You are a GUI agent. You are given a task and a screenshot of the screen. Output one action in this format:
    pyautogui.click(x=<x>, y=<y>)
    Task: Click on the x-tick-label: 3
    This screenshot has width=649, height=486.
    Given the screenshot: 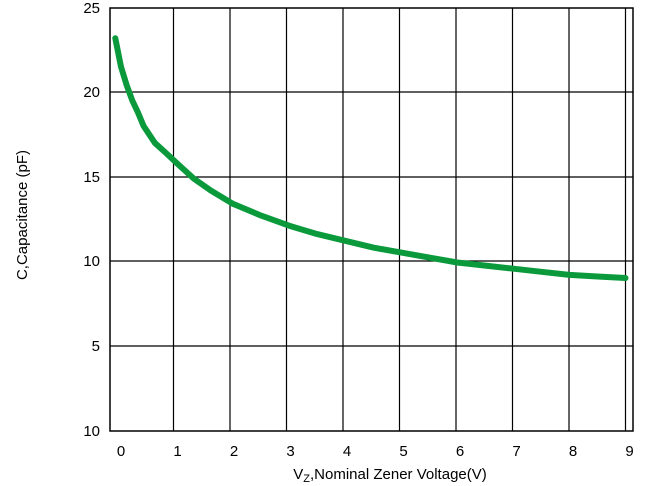 What is the action you would take?
    pyautogui.click(x=290, y=451)
    